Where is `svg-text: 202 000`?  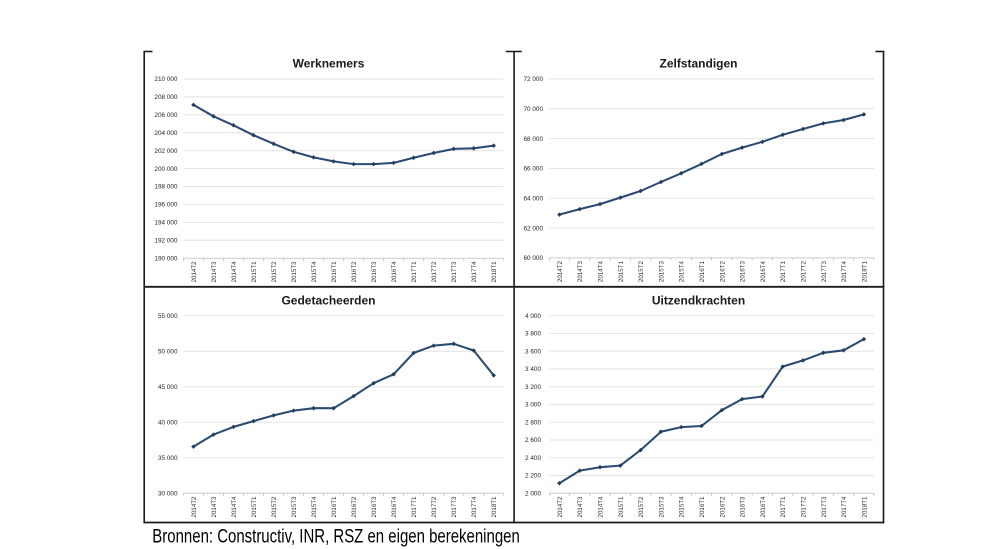 svg-text: 202 000 is located at coordinates (166, 151).